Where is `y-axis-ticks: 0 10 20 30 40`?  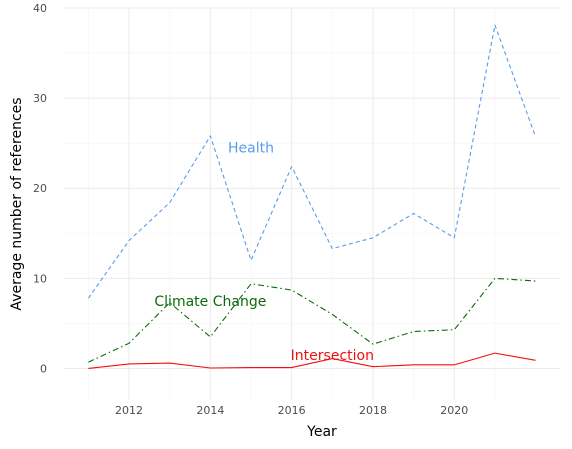
y-axis-ticks: 0 10 20 30 40 is located at coordinates (40, 188).